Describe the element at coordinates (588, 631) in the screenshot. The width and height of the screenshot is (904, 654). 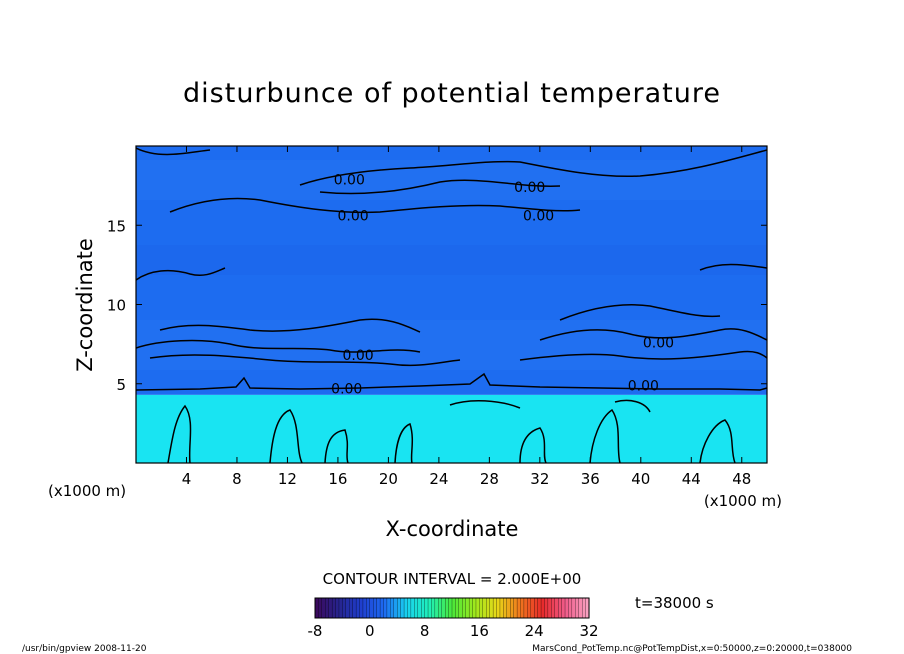
I see `colorbar-tick-label: 32` at that location.